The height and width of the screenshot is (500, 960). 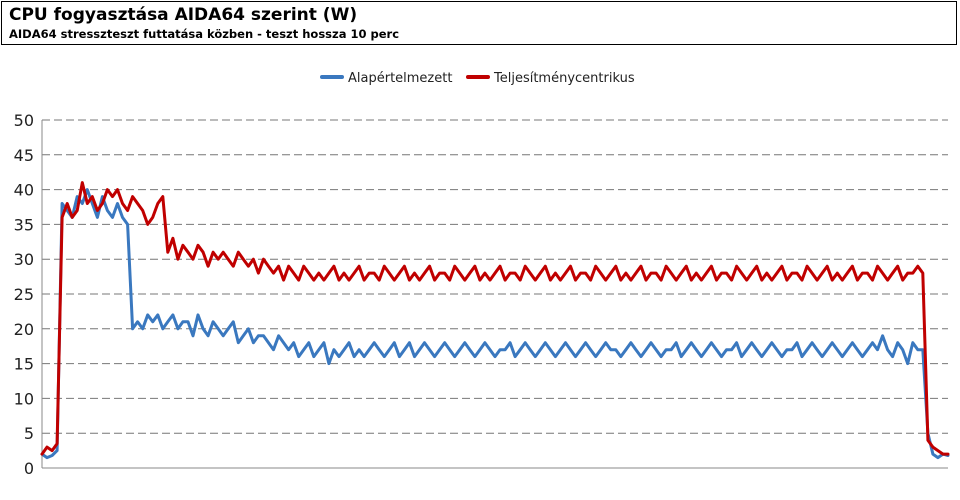 What do you see at coordinates (24, 364) in the screenshot?
I see `y-tick-label: 15` at bounding box center [24, 364].